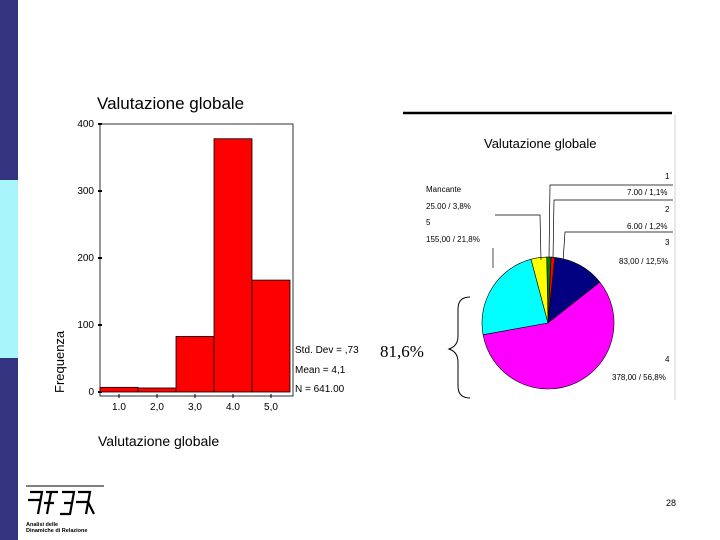 Image resolution: width=720 pixels, height=540 pixels. Describe the element at coordinates (9, 269) in the screenshot. I see `slide-side-bar-middle` at that location.